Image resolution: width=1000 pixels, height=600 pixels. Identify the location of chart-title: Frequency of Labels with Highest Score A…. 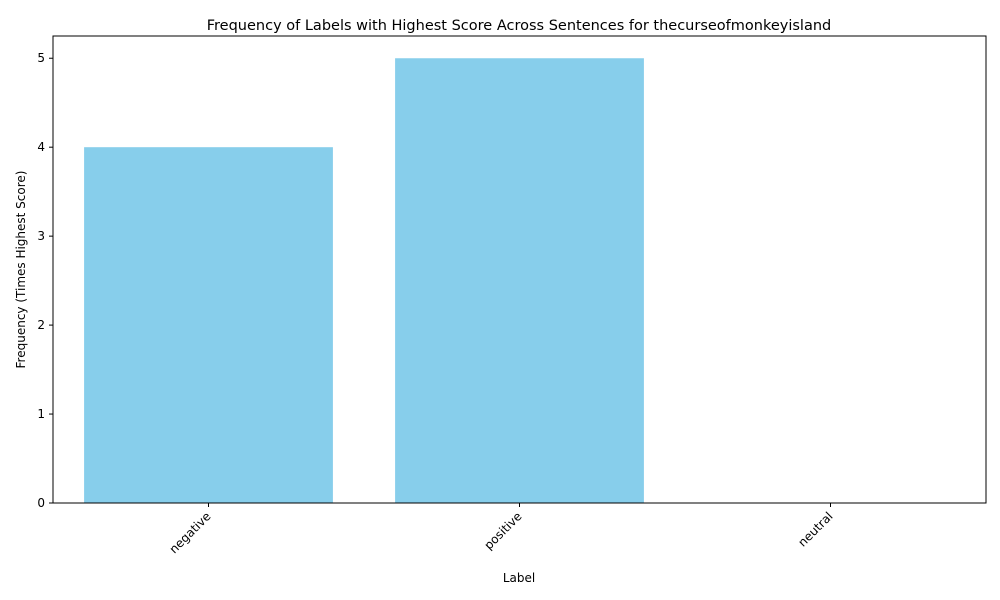
(519, 26).